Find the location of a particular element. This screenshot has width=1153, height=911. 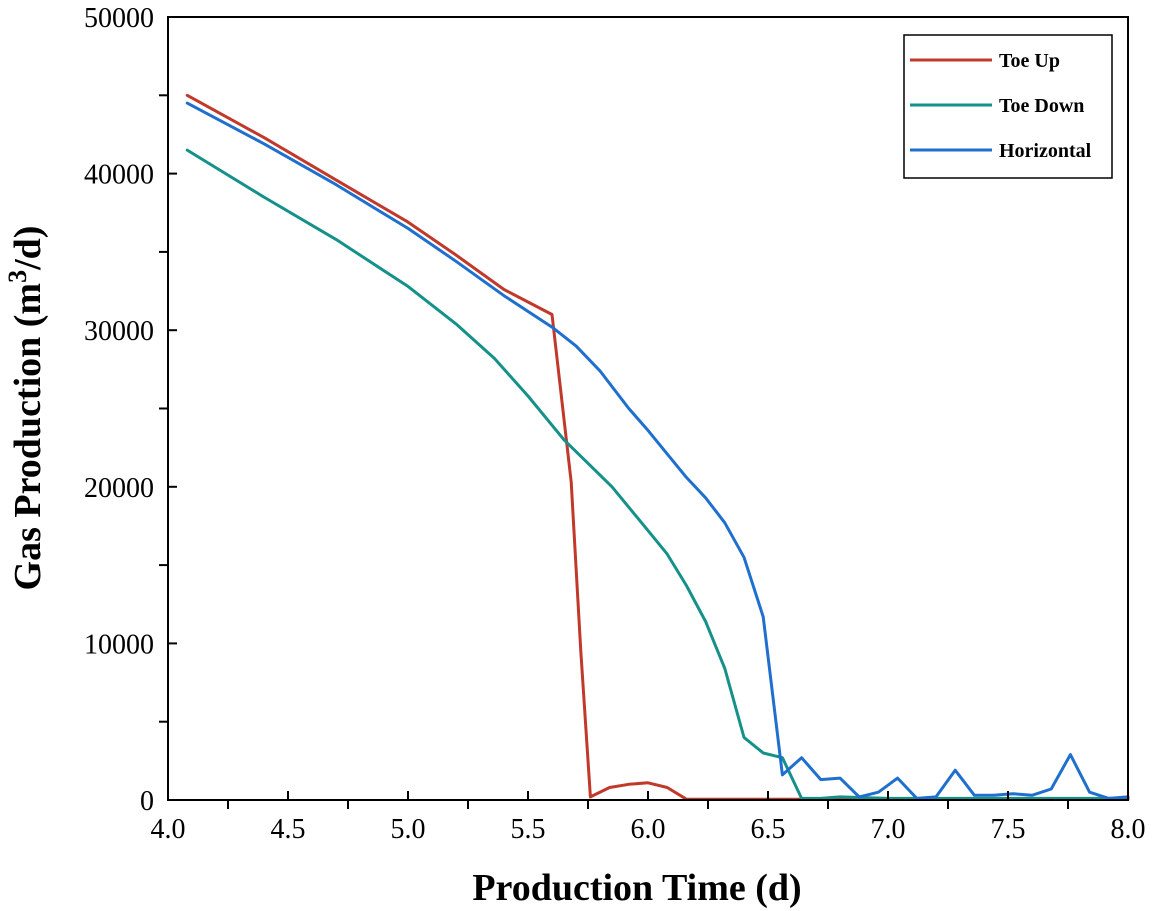

y-tick-label: 10000 is located at coordinates (119, 644).